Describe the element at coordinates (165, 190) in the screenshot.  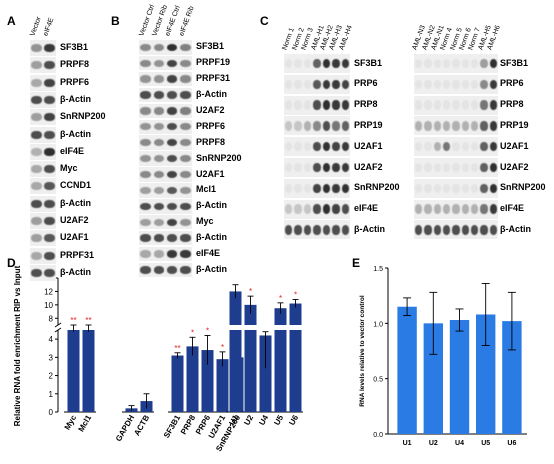
I see `blot-strip-mcl1` at that location.